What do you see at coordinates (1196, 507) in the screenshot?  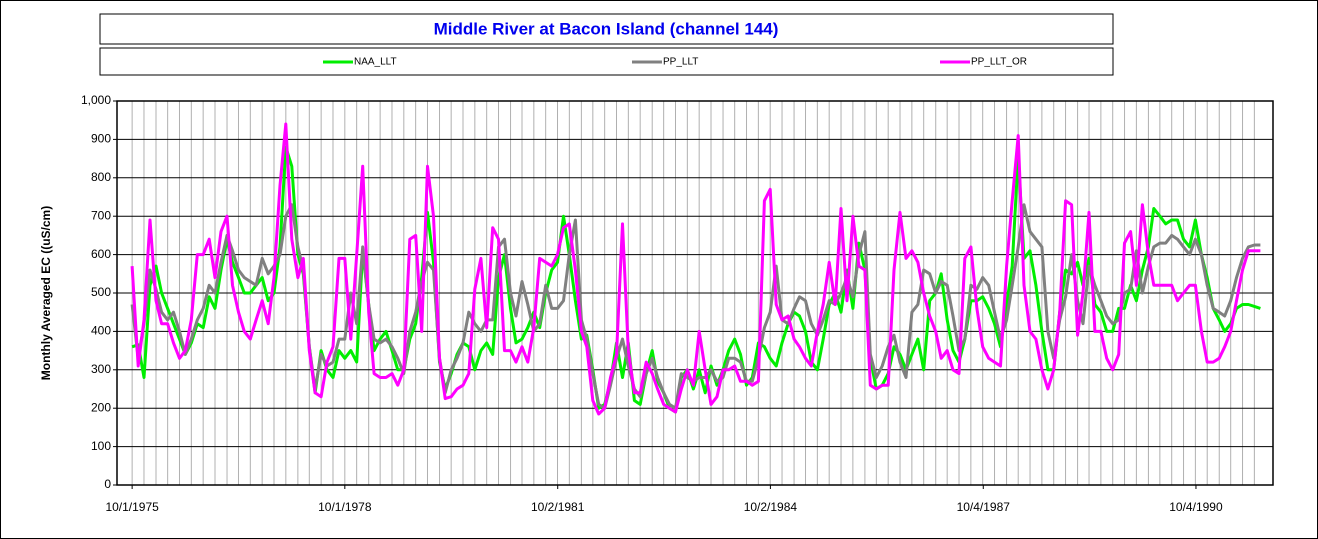 I see `x-tick-label: 10/4/1990` at bounding box center [1196, 507].